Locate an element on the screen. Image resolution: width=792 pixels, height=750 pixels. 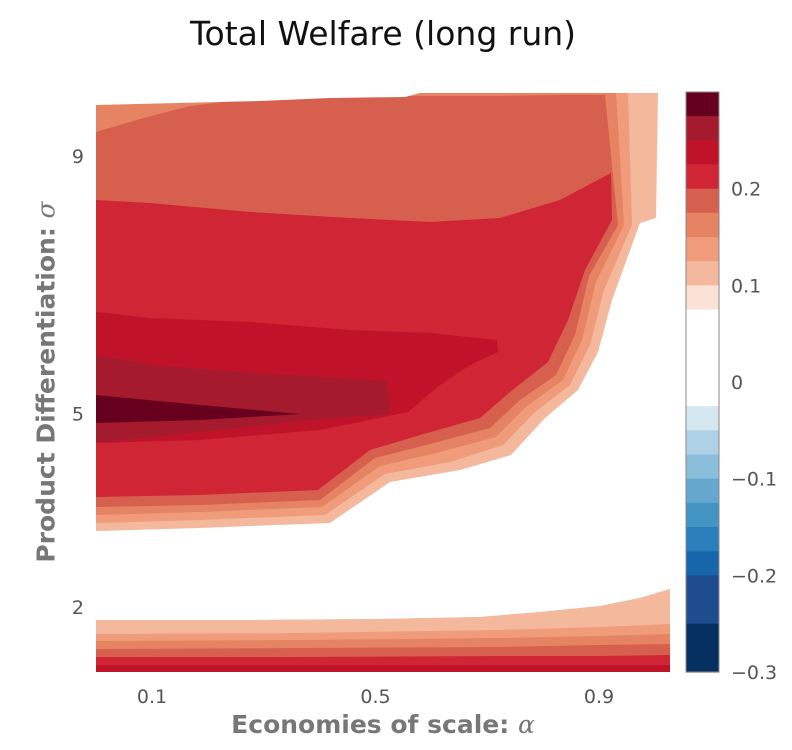
y-axis-ticks: 2 5 9 is located at coordinates (78, 382).